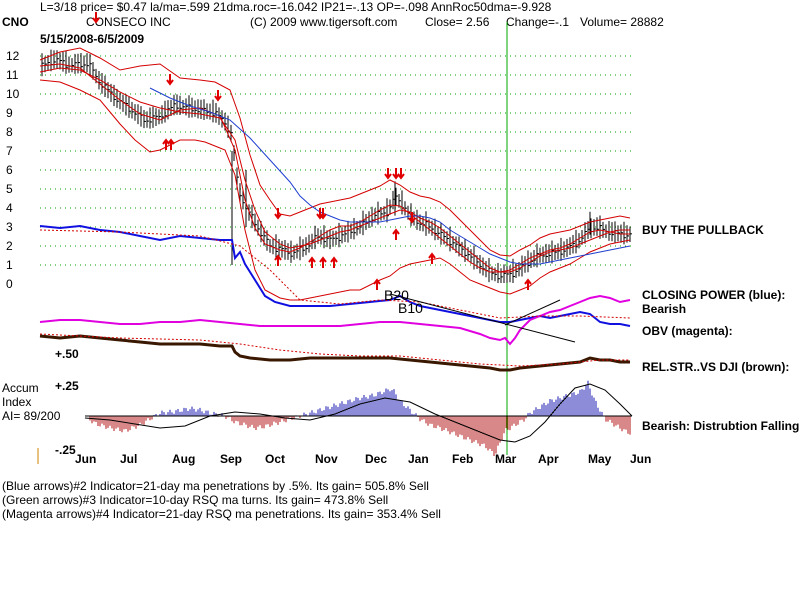 This screenshot has height=600, width=800. What do you see at coordinates (9, 227) in the screenshot?
I see `y-tick-label: 3` at bounding box center [9, 227].